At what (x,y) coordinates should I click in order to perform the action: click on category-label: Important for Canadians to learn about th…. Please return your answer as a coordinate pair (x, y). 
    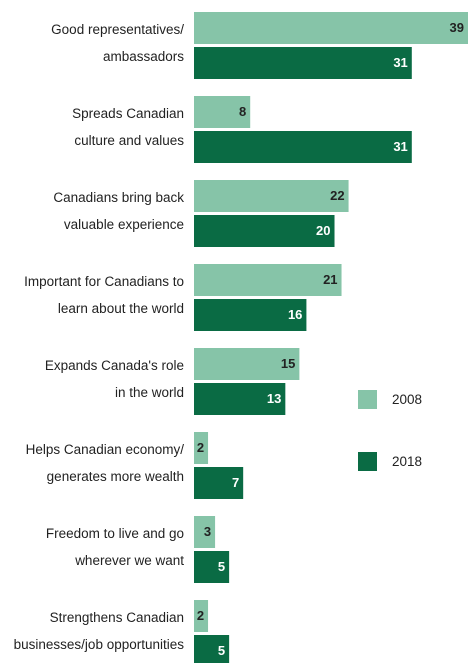
    Looking at the image, I should click on (104, 295).